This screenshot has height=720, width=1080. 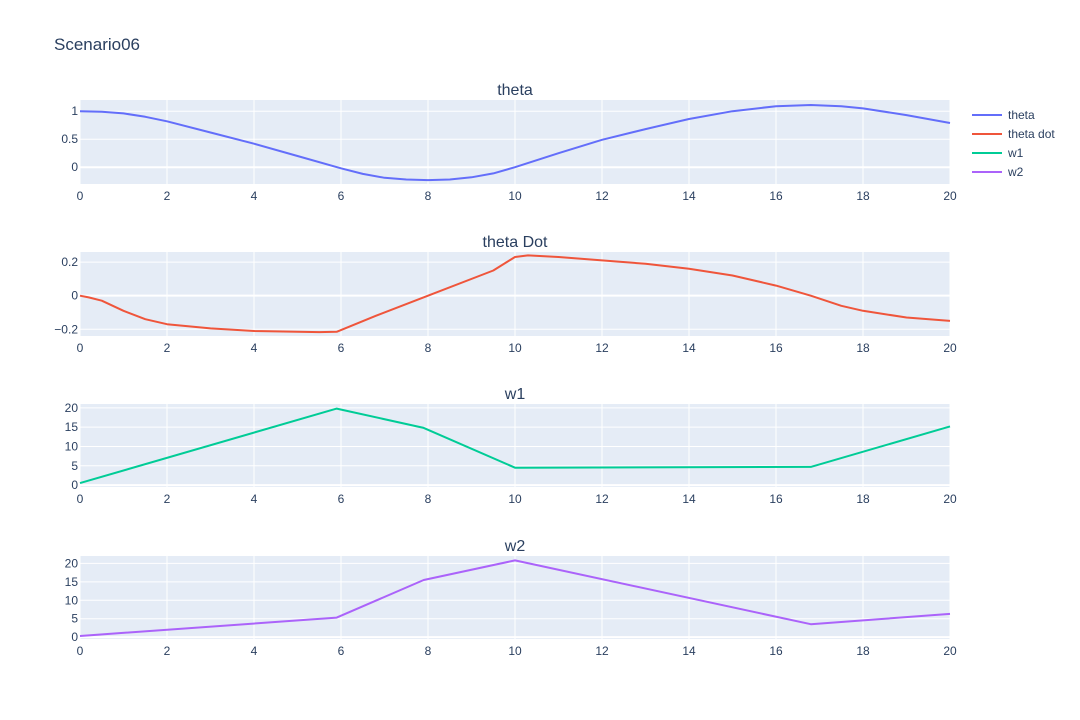 I want to click on subplot-4: 0 2 4 6 8 10 12 14 16 18 20 0 5 10 15 20 w2, so click(x=511, y=598).